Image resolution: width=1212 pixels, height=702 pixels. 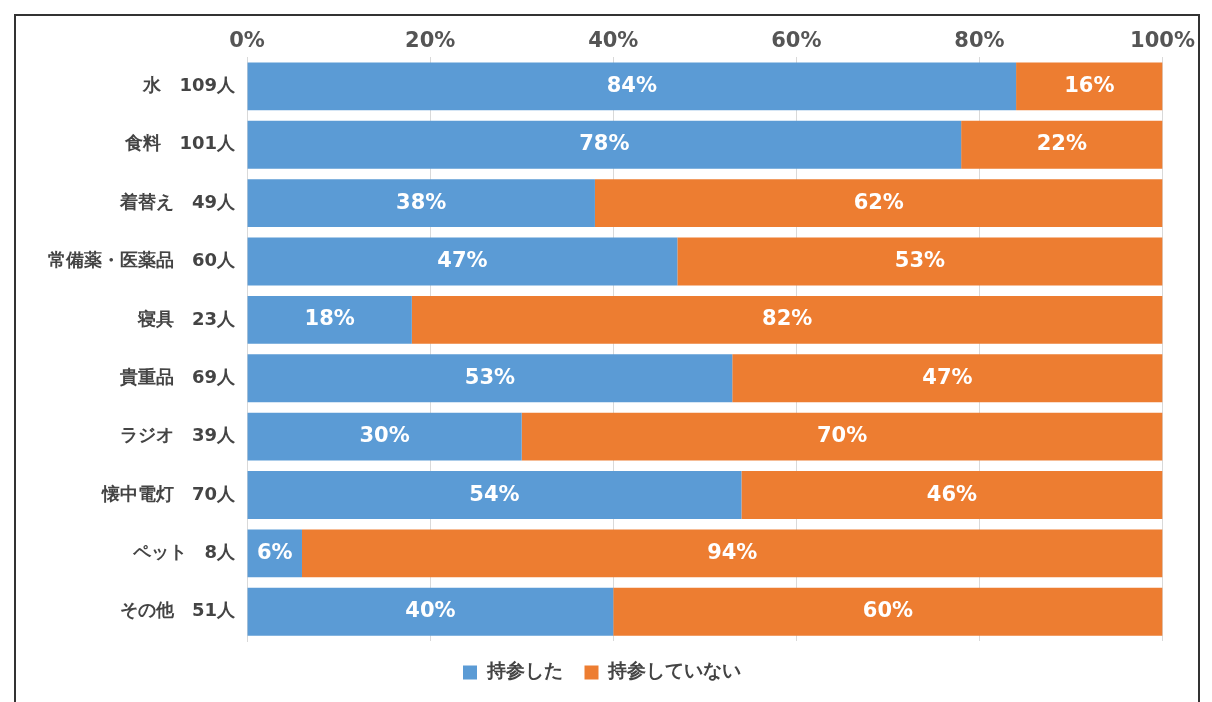 I want to click on data-label: 22%, so click(x=1061, y=143).